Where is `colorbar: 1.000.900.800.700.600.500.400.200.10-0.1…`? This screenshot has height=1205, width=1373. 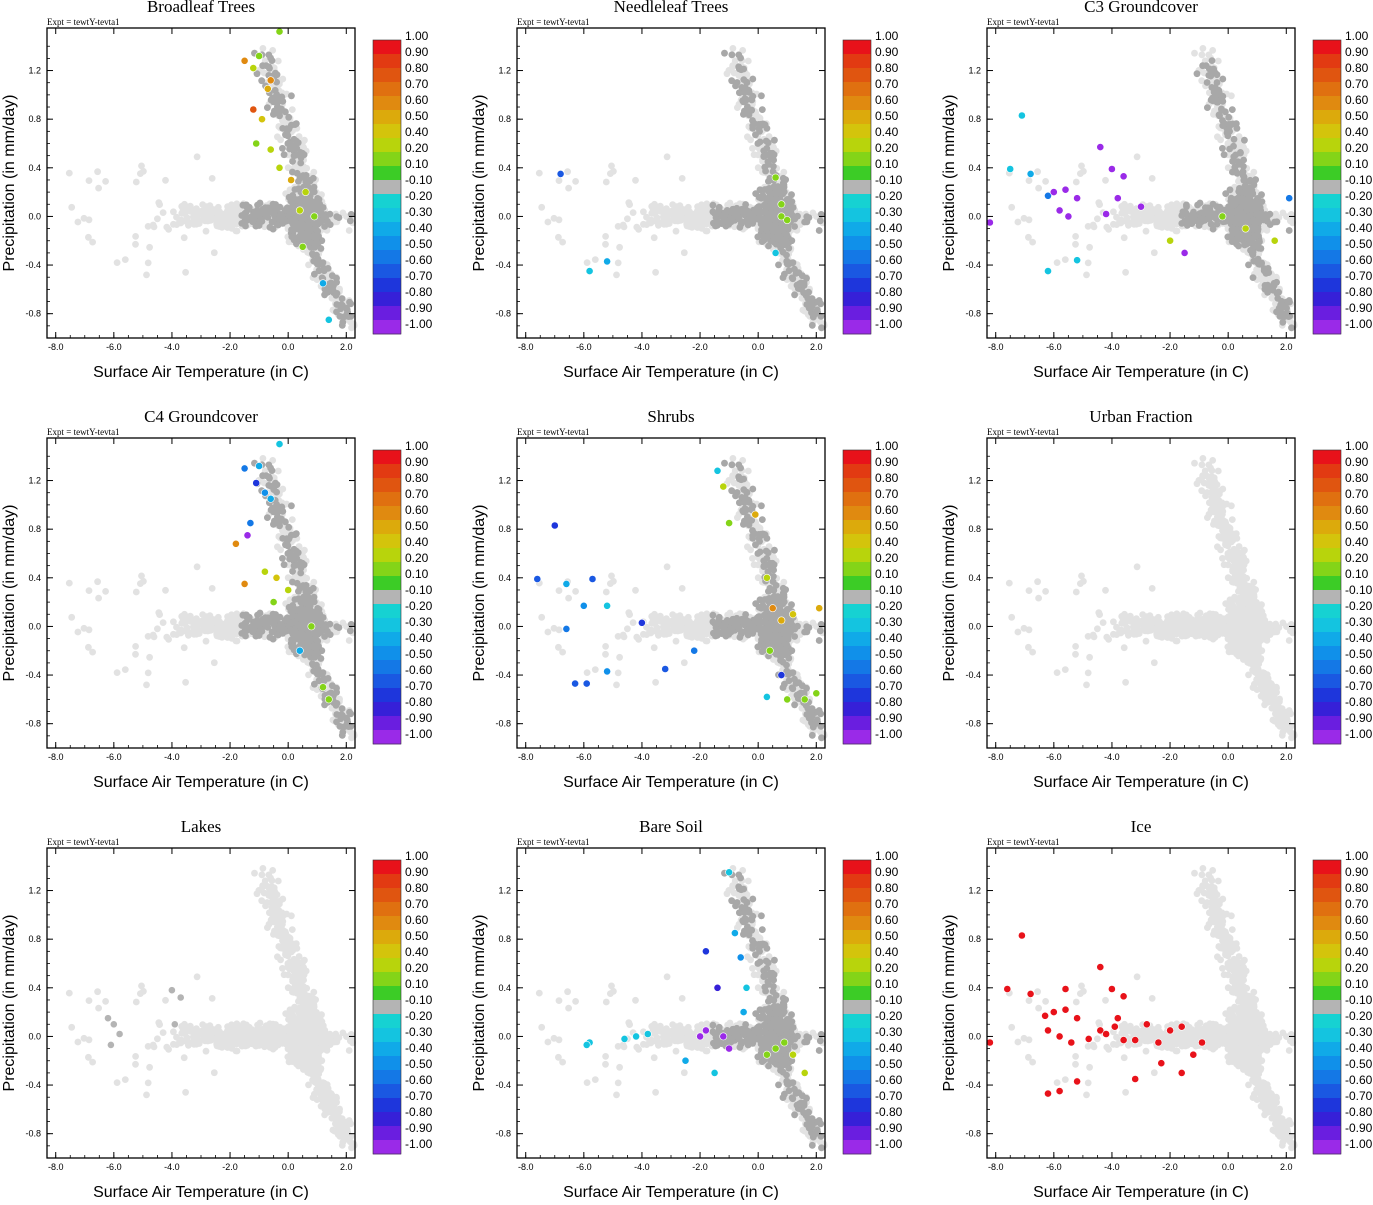
colorbar: 1.000.900.800.700.600.500.400.200.10-0.1… is located at coordinates (873, 181).